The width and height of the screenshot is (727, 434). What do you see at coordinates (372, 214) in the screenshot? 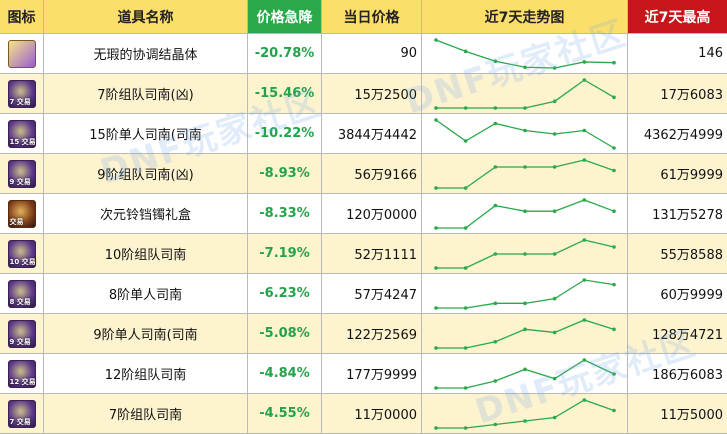
I see `current-price: 120万0000` at bounding box center [372, 214].